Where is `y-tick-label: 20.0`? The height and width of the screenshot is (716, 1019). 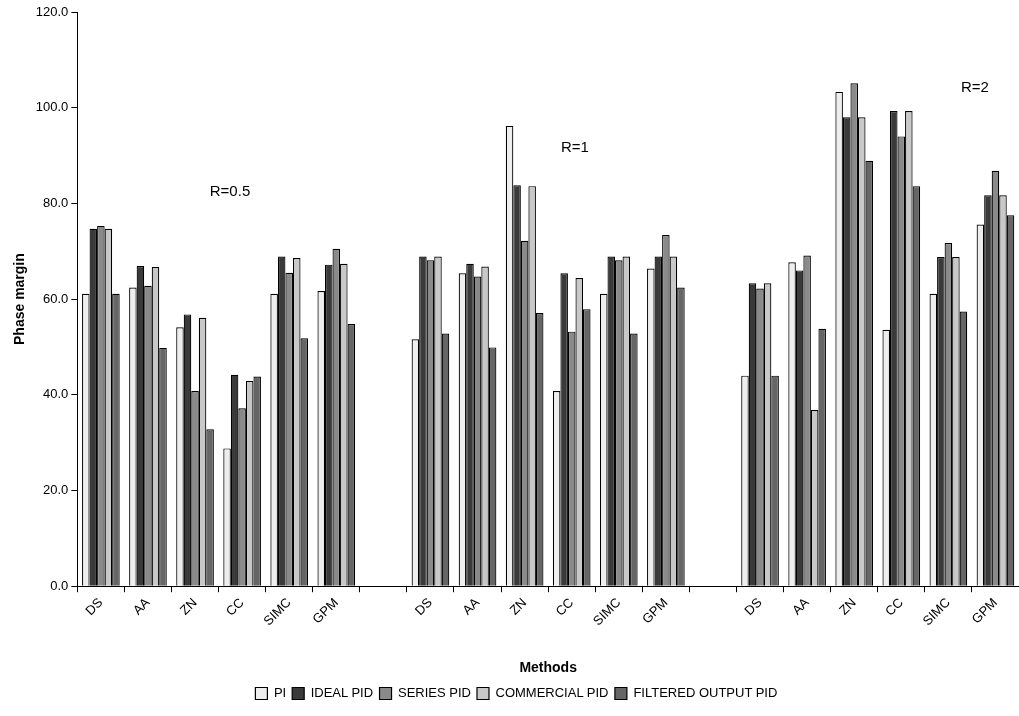 y-tick-label: 20.0 is located at coordinates (56, 490).